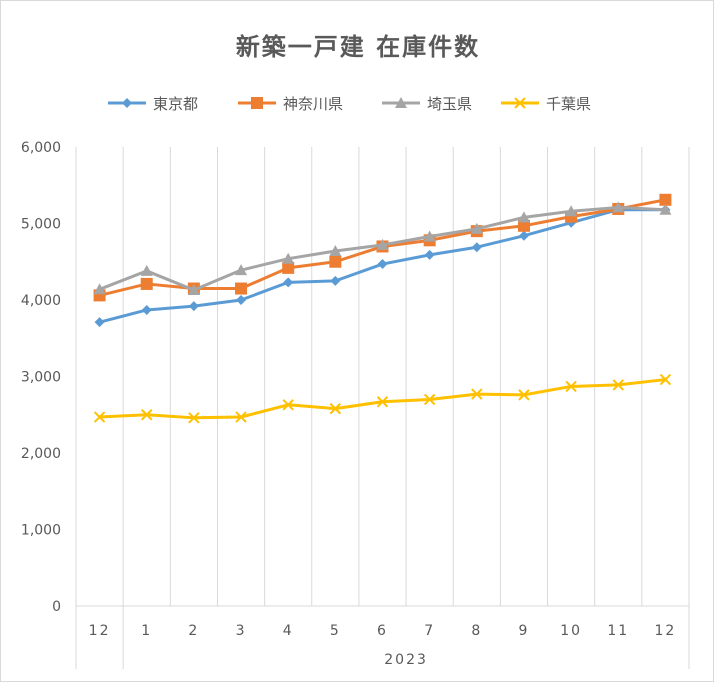 The image size is (714, 683). I want to click on legend-label: 東京都, so click(175, 104).